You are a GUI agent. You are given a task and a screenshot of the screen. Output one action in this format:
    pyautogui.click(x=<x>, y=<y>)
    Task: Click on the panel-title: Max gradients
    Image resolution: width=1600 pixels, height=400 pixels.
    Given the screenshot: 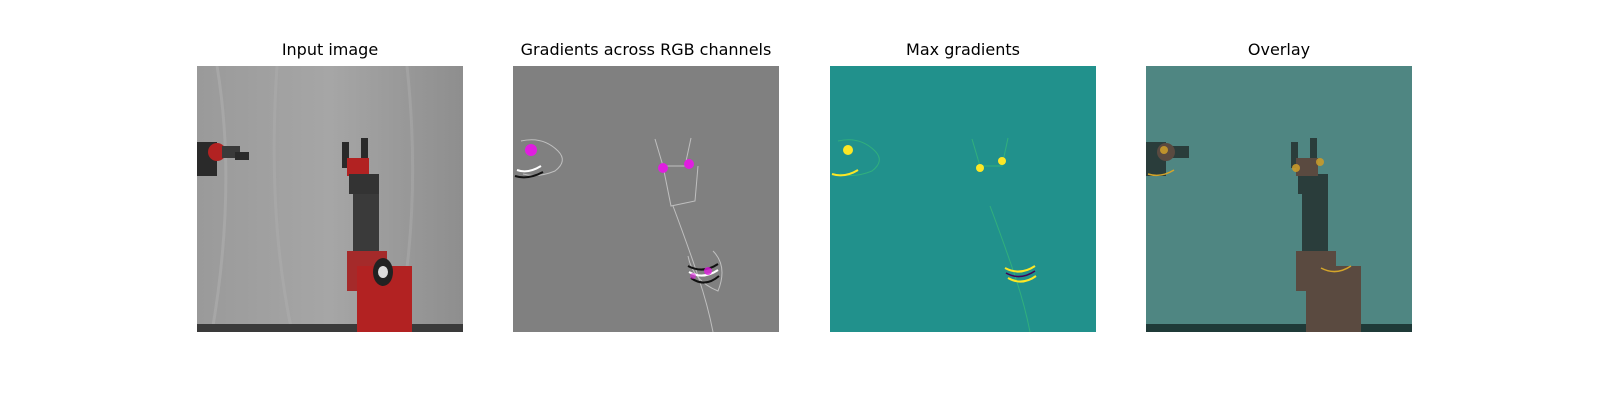 What is the action you would take?
    pyautogui.click(x=963, y=49)
    